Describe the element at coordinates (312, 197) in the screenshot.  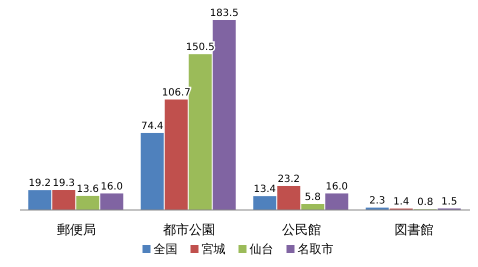
I see `data-label: 5.8` at that location.